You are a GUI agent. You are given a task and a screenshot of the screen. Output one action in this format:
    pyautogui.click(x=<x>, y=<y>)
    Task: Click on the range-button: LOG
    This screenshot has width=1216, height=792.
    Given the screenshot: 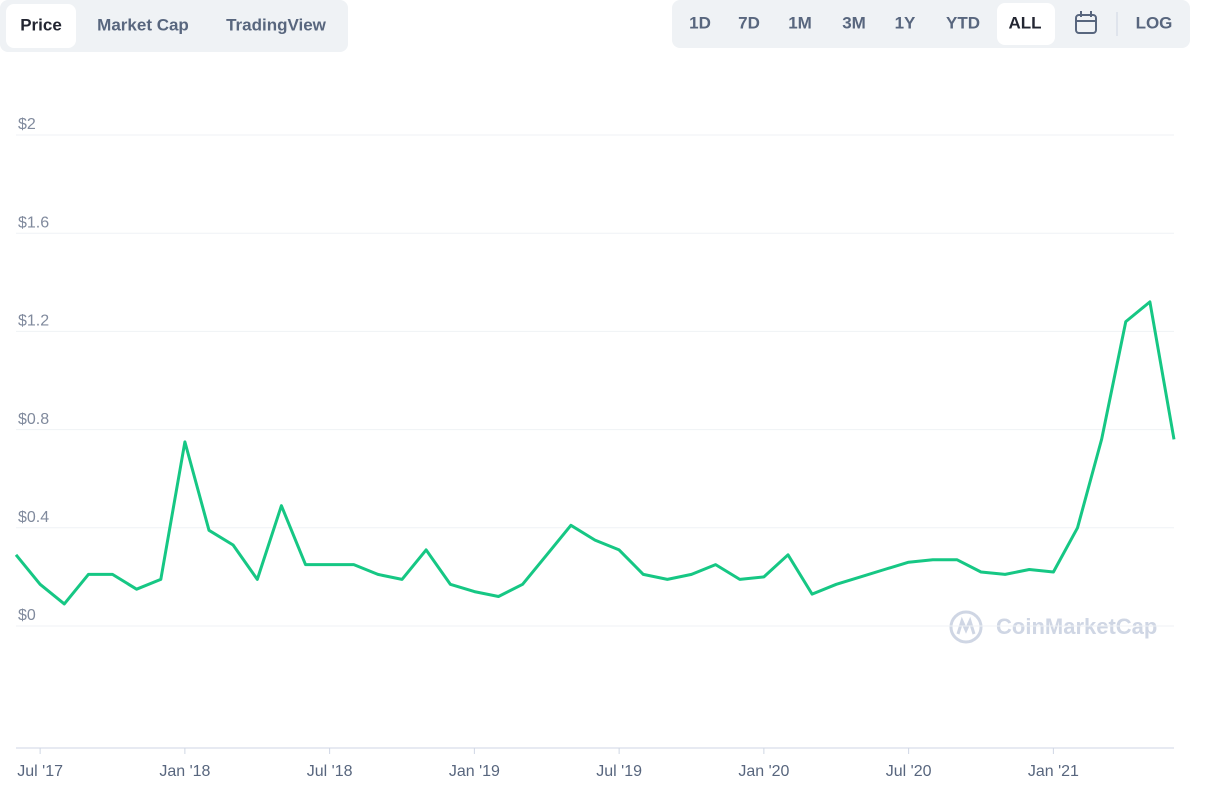 What is the action you would take?
    pyautogui.click(x=1154, y=22)
    